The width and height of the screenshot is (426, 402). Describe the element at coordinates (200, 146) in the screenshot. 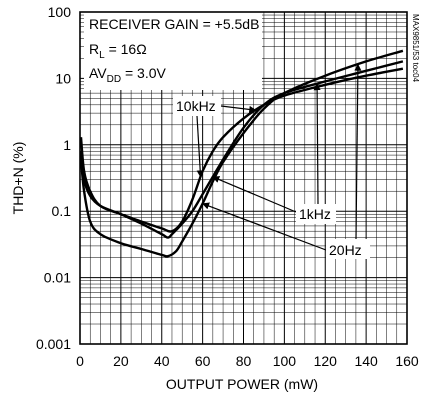

I see `arrow-10khz-left` at that location.